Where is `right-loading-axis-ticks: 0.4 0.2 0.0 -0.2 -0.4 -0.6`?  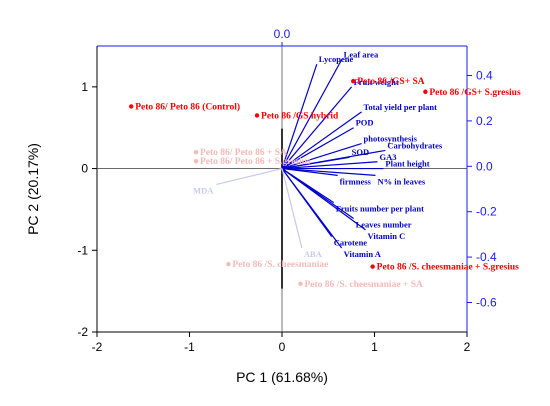 right-loading-axis-ticks: 0.4 0.2 0.0 -0.2 -0.4 -0.6 is located at coordinates (482, 189).